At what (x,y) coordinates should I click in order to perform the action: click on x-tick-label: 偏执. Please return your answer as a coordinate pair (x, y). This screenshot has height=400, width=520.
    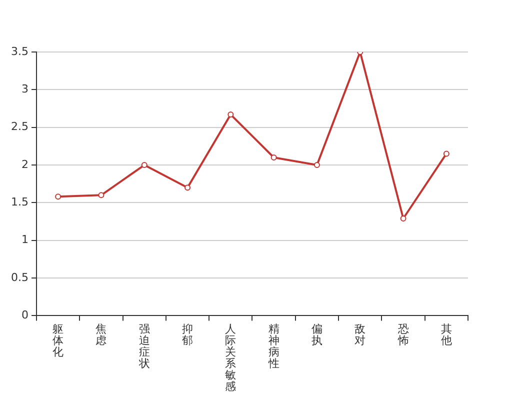
    Looking at the image, I should click on (316, 334).